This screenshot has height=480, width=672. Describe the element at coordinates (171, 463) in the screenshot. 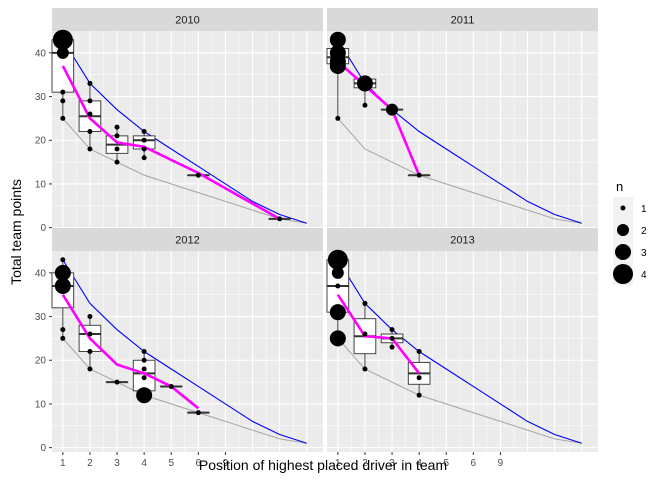

I see `x-tick-label: 5` at that location.